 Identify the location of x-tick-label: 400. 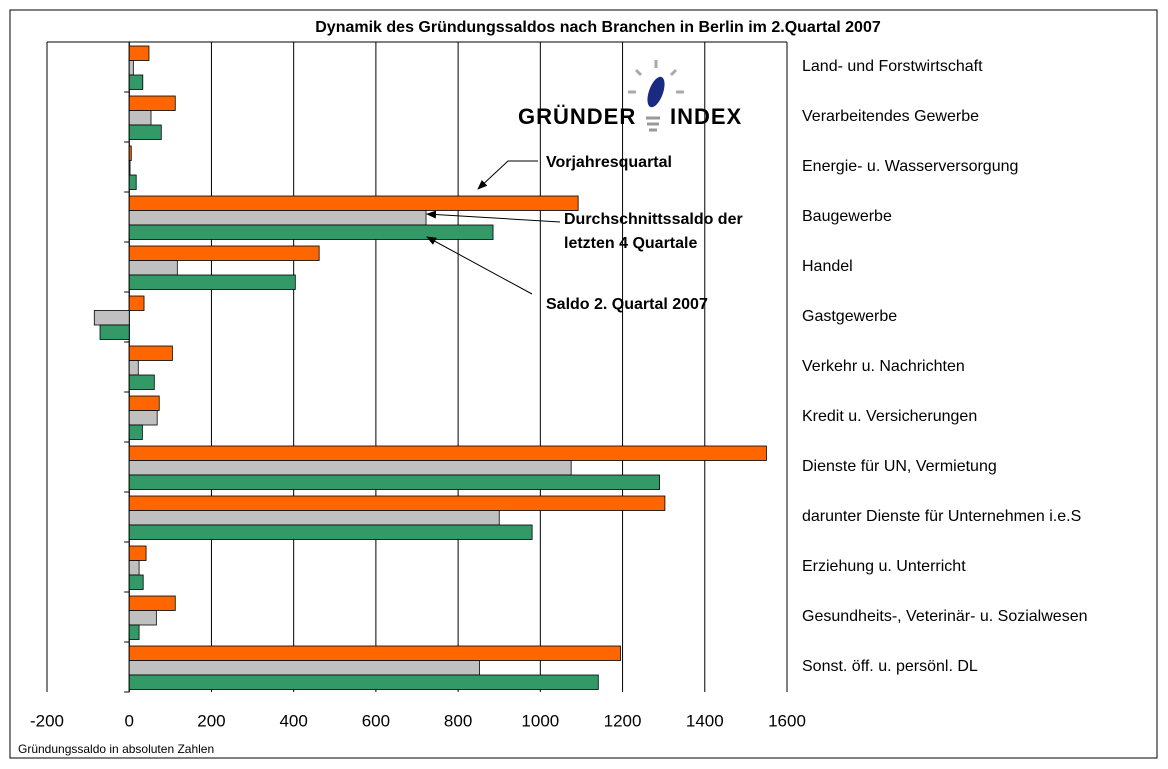
(293, 720).